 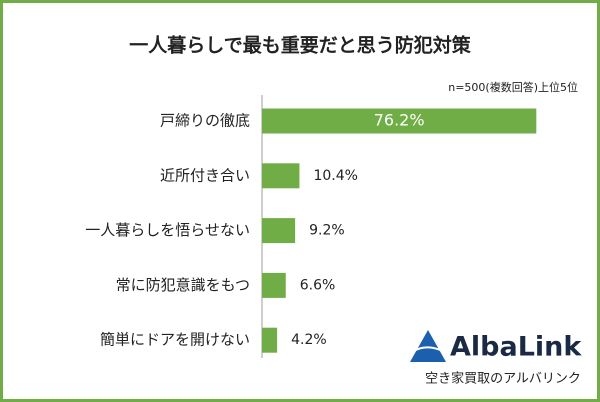 What do you see at coordinates (327, 231) in the screenshot?
I see `value-label: 9.2%` at bounding box center [327, 231].